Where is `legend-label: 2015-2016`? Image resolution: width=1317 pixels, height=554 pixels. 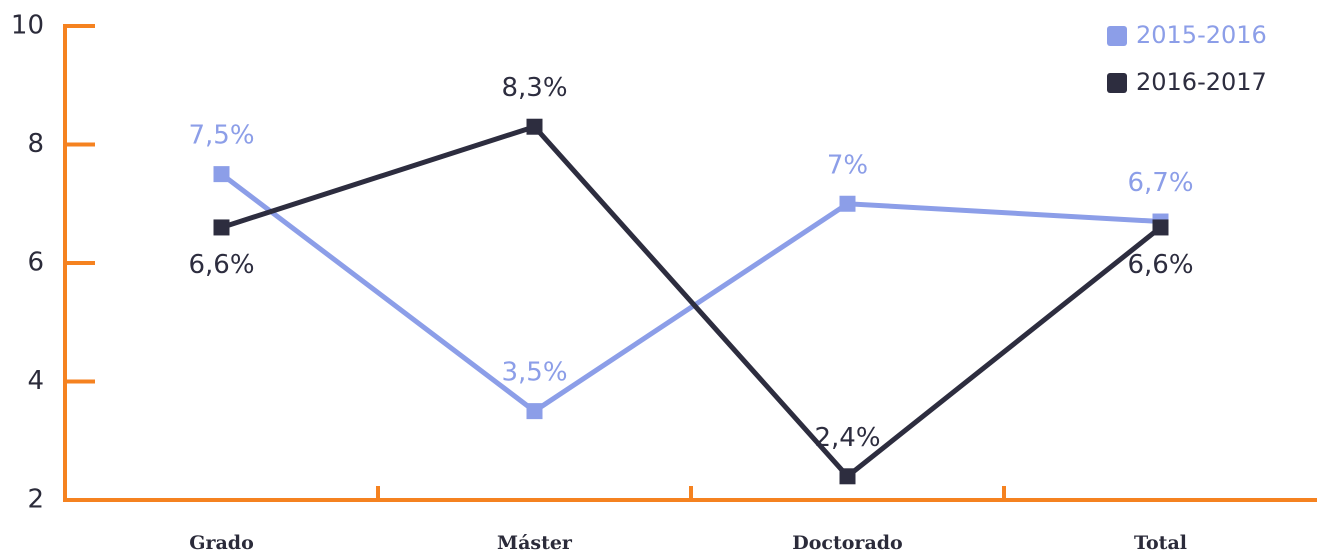 legend-label: 2015-2016 is located at coordinates (1201, 35).